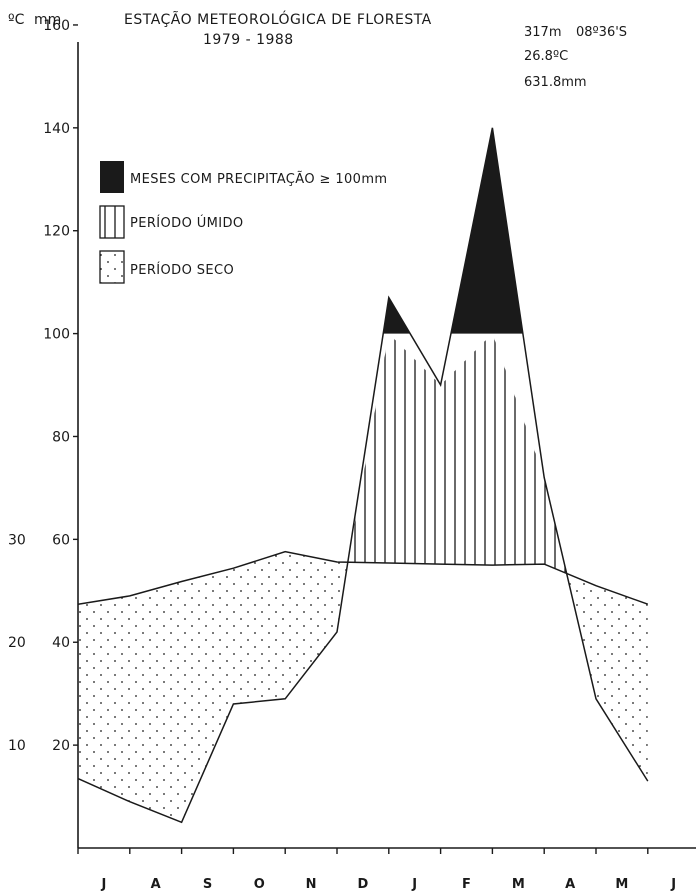 This screenshot has width=696, height=894. I want to click on chart-subtitle: 1979 - 1988, so click(248, 40).